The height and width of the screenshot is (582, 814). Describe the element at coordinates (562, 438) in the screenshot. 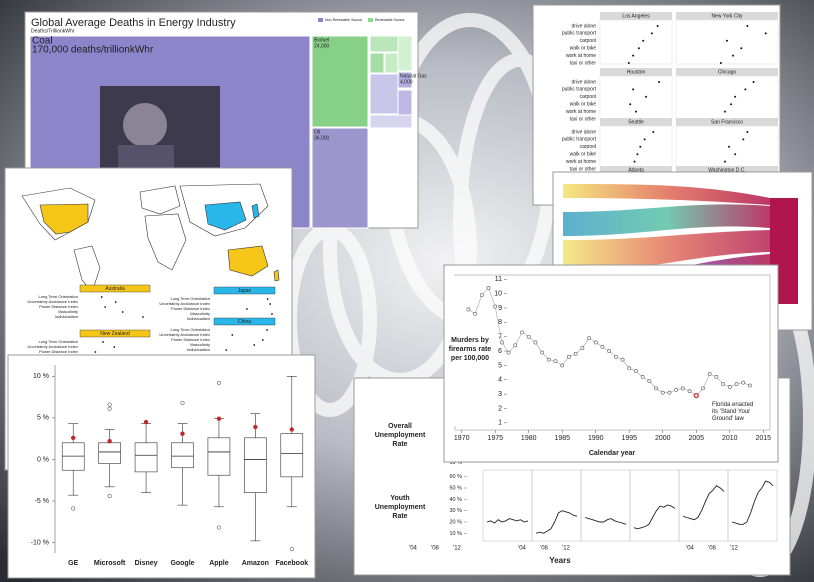

I see `x-tick-label: 1985` at that location.